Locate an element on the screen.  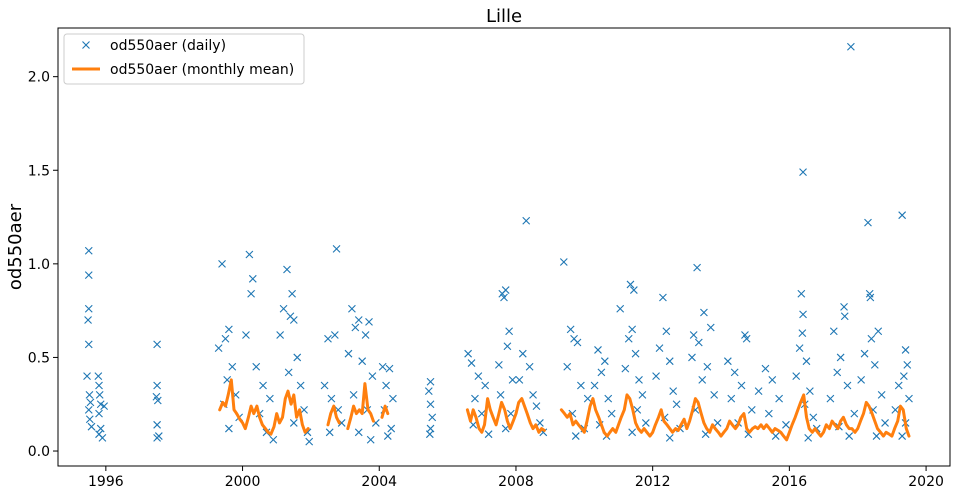
legend-marker-daily is located at coordinates (86, 45).